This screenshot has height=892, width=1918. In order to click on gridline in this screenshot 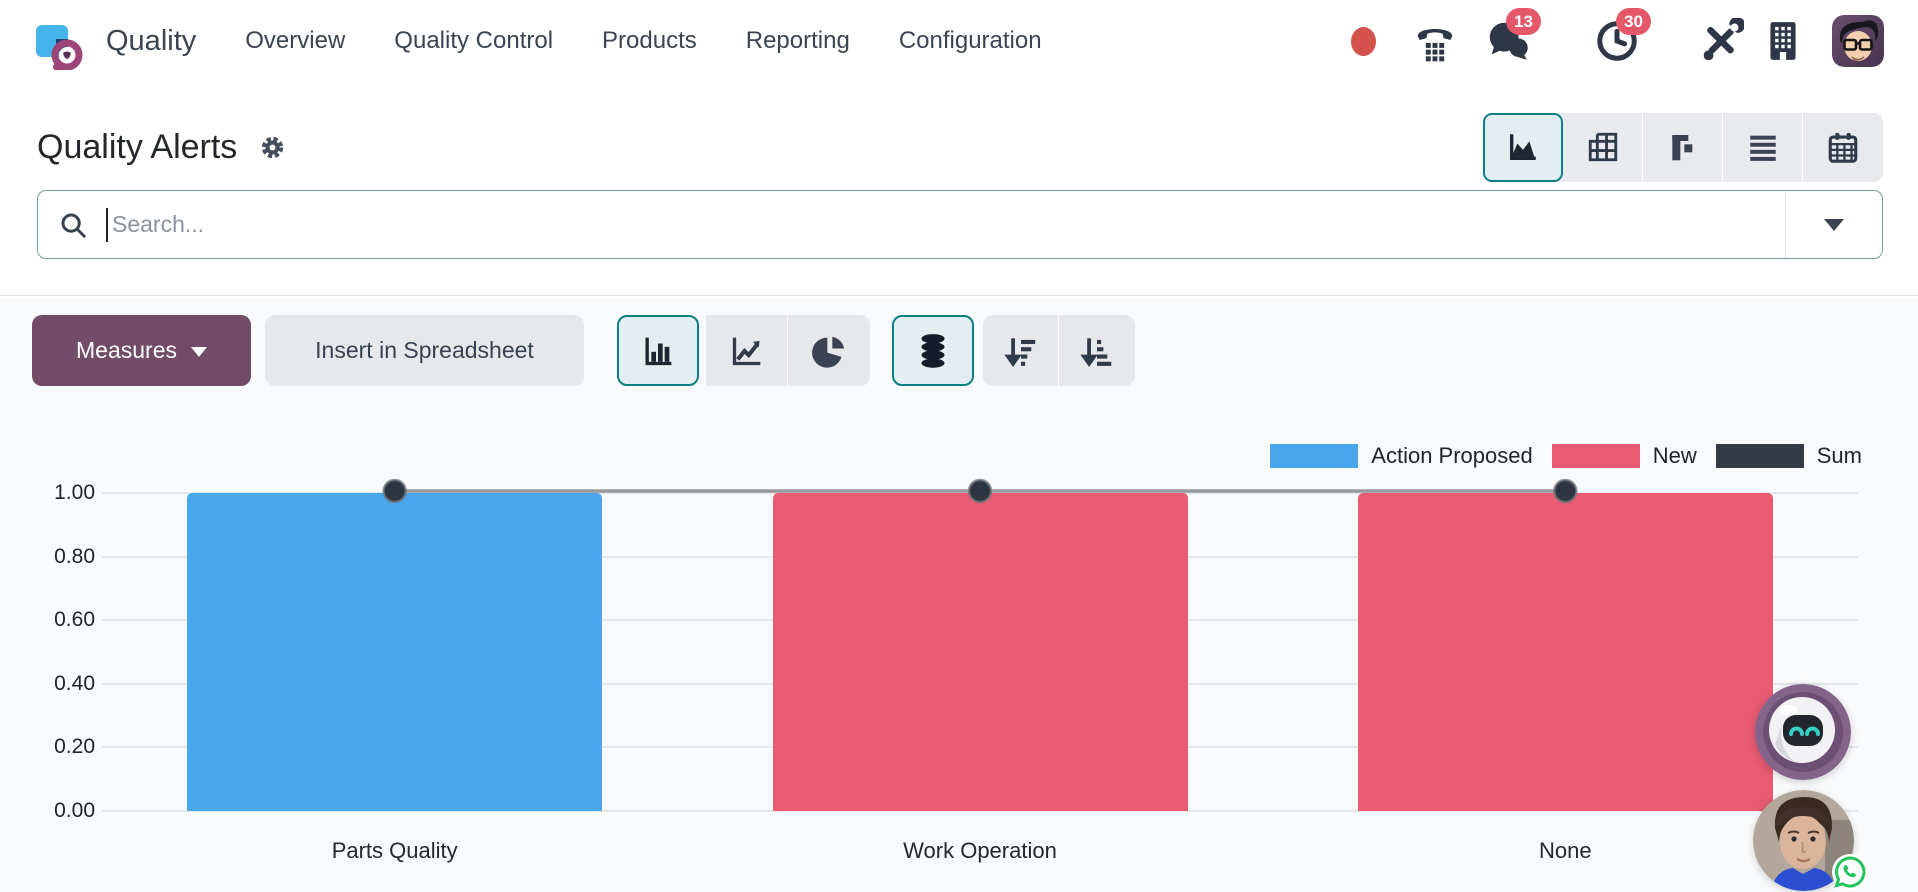, I will do `click(980, 811)`.